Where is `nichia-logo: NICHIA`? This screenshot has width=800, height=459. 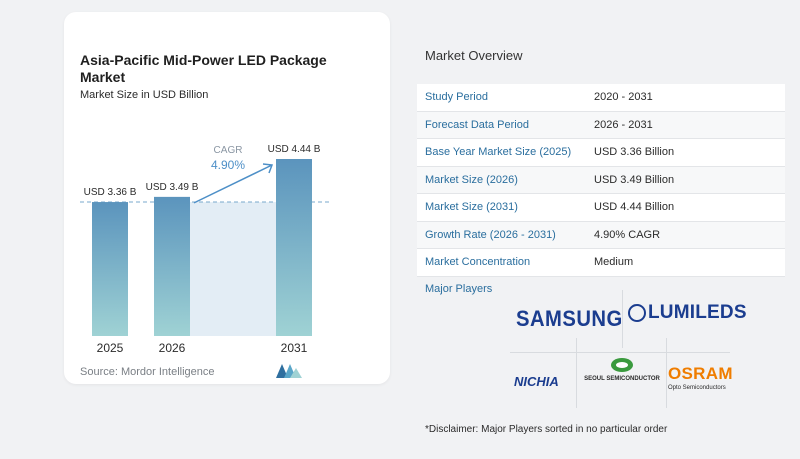 nichia-logo: NICHIA is located at coordinates (536, 381).